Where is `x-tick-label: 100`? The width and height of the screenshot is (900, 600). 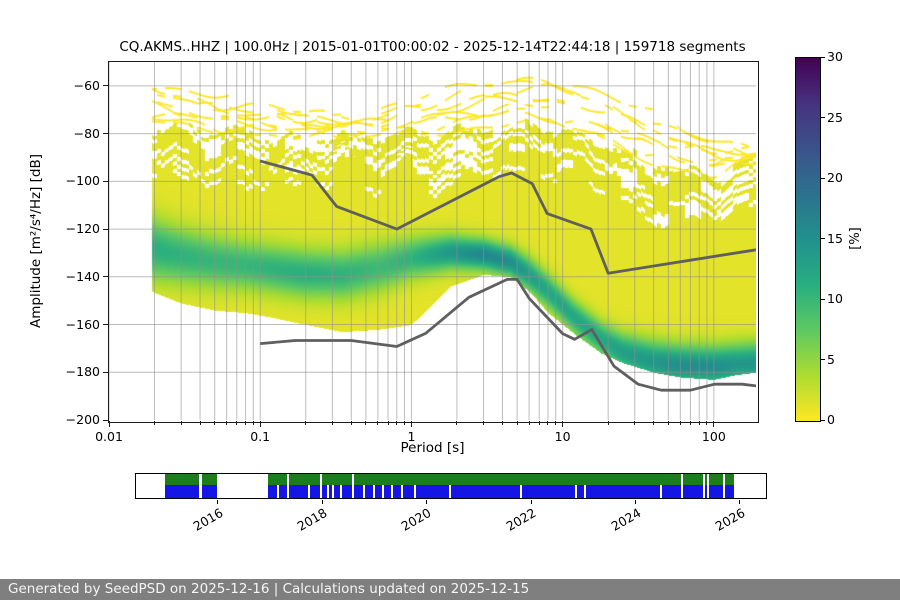 x-tick-label: 100 is located at coordinates (713, 436).